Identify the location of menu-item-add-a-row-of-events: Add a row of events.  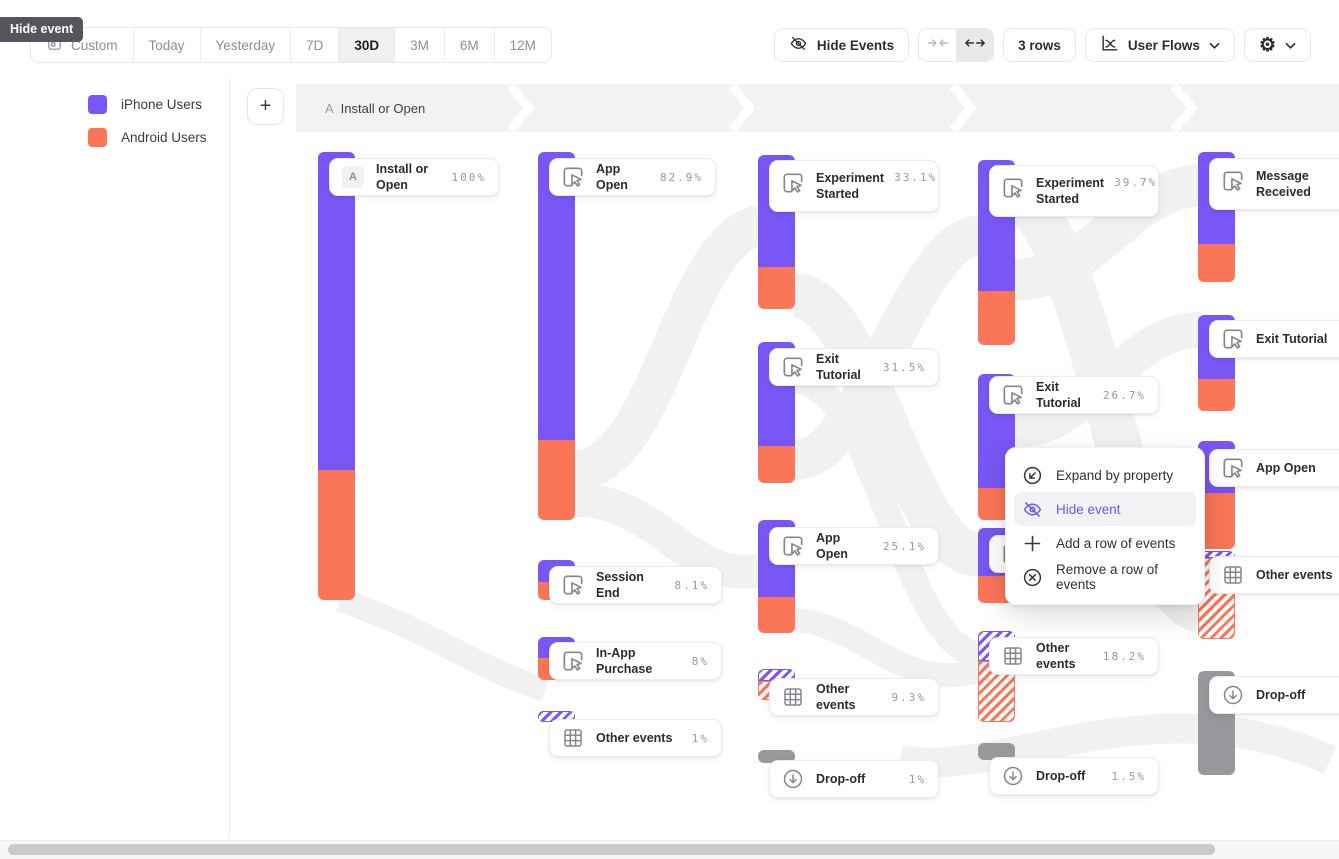
(1105, 543).